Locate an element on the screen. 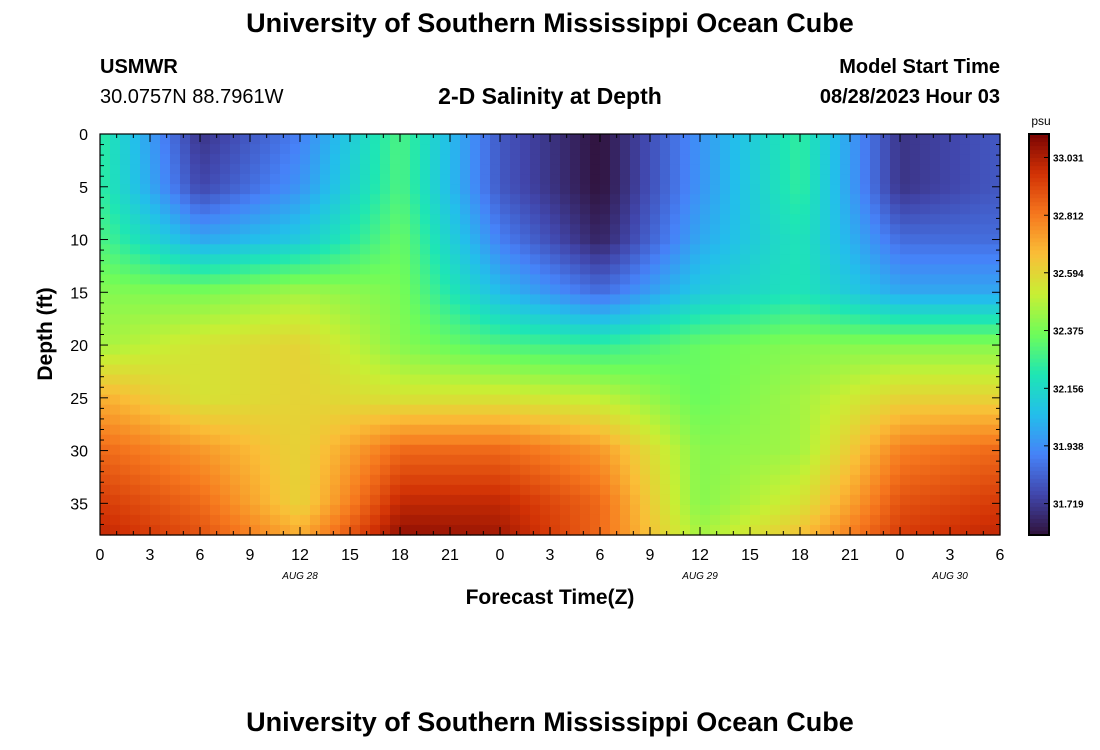 Image resolution: width=1100 pixels, height=750 pixels. x-tick-label: 18 is located at coordinates (400, 555).